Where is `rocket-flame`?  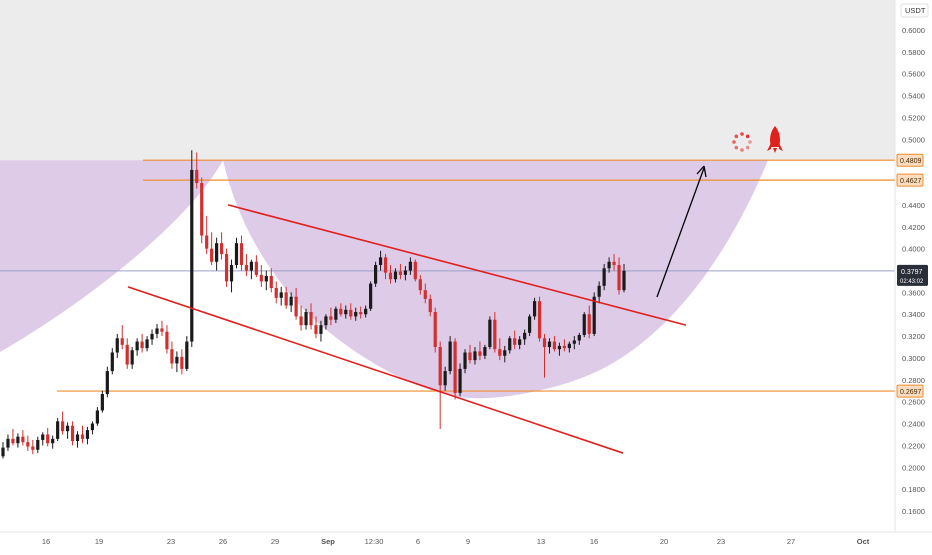
rocket-flame is located at coordinates (775, 150).